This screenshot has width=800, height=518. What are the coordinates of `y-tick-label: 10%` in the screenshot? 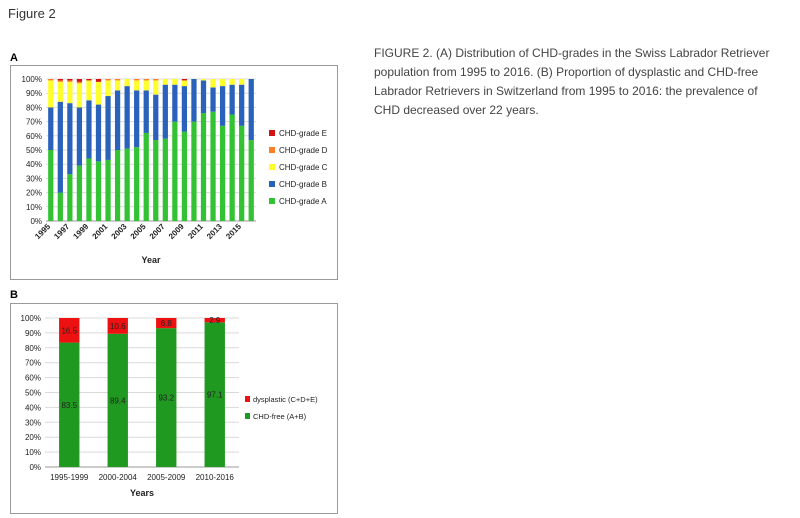 It's located at (34, 207).